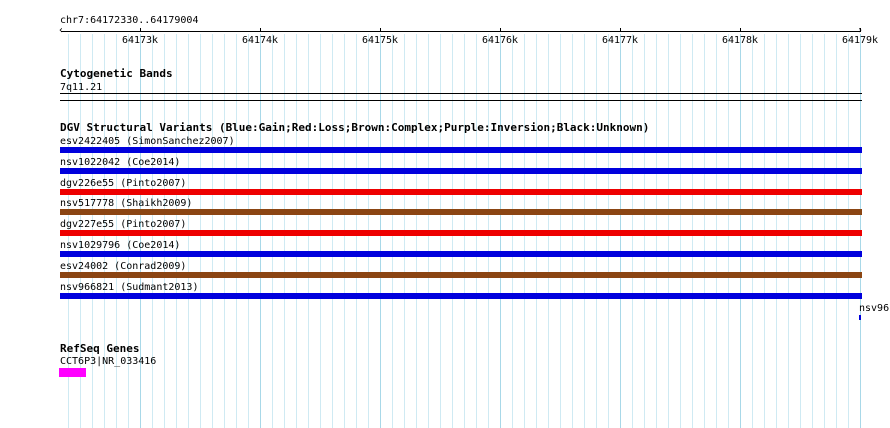  What do you see at coordinates (116, 73) in the screenshot?
I see `cytoband-track-title: Cytogenetic Bands` at bounding box center [116, 73].